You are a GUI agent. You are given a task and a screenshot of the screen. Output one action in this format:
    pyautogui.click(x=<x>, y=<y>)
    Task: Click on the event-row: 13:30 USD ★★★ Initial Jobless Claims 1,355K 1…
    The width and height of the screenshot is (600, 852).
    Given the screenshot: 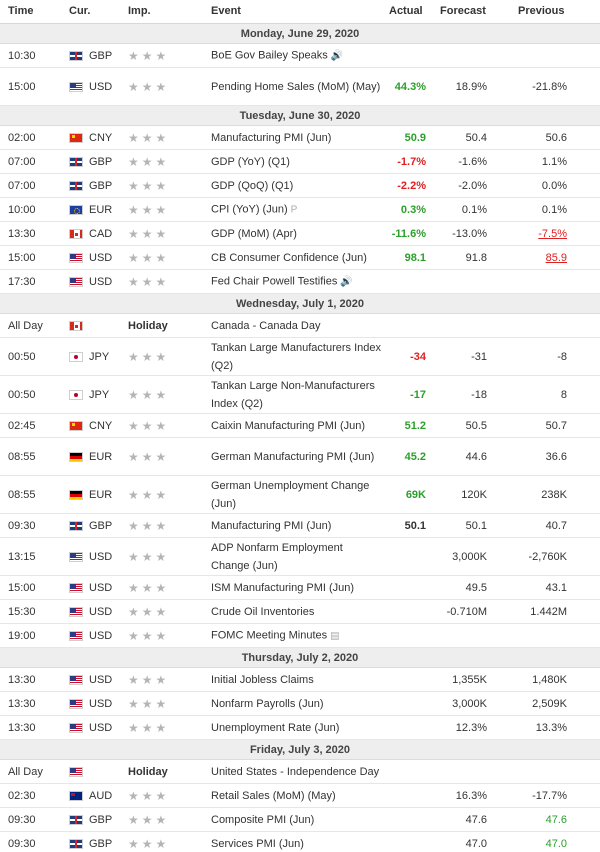 What is the action you would take?
    pyautogui.click(x=300, y=680)
    